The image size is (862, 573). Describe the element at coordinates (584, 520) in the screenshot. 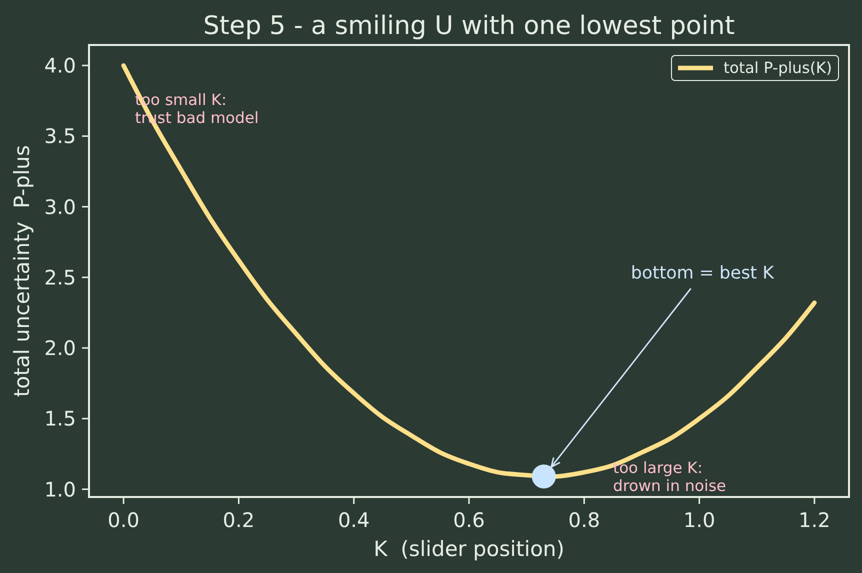

I see `x-tick-label: 0.8` at that location.